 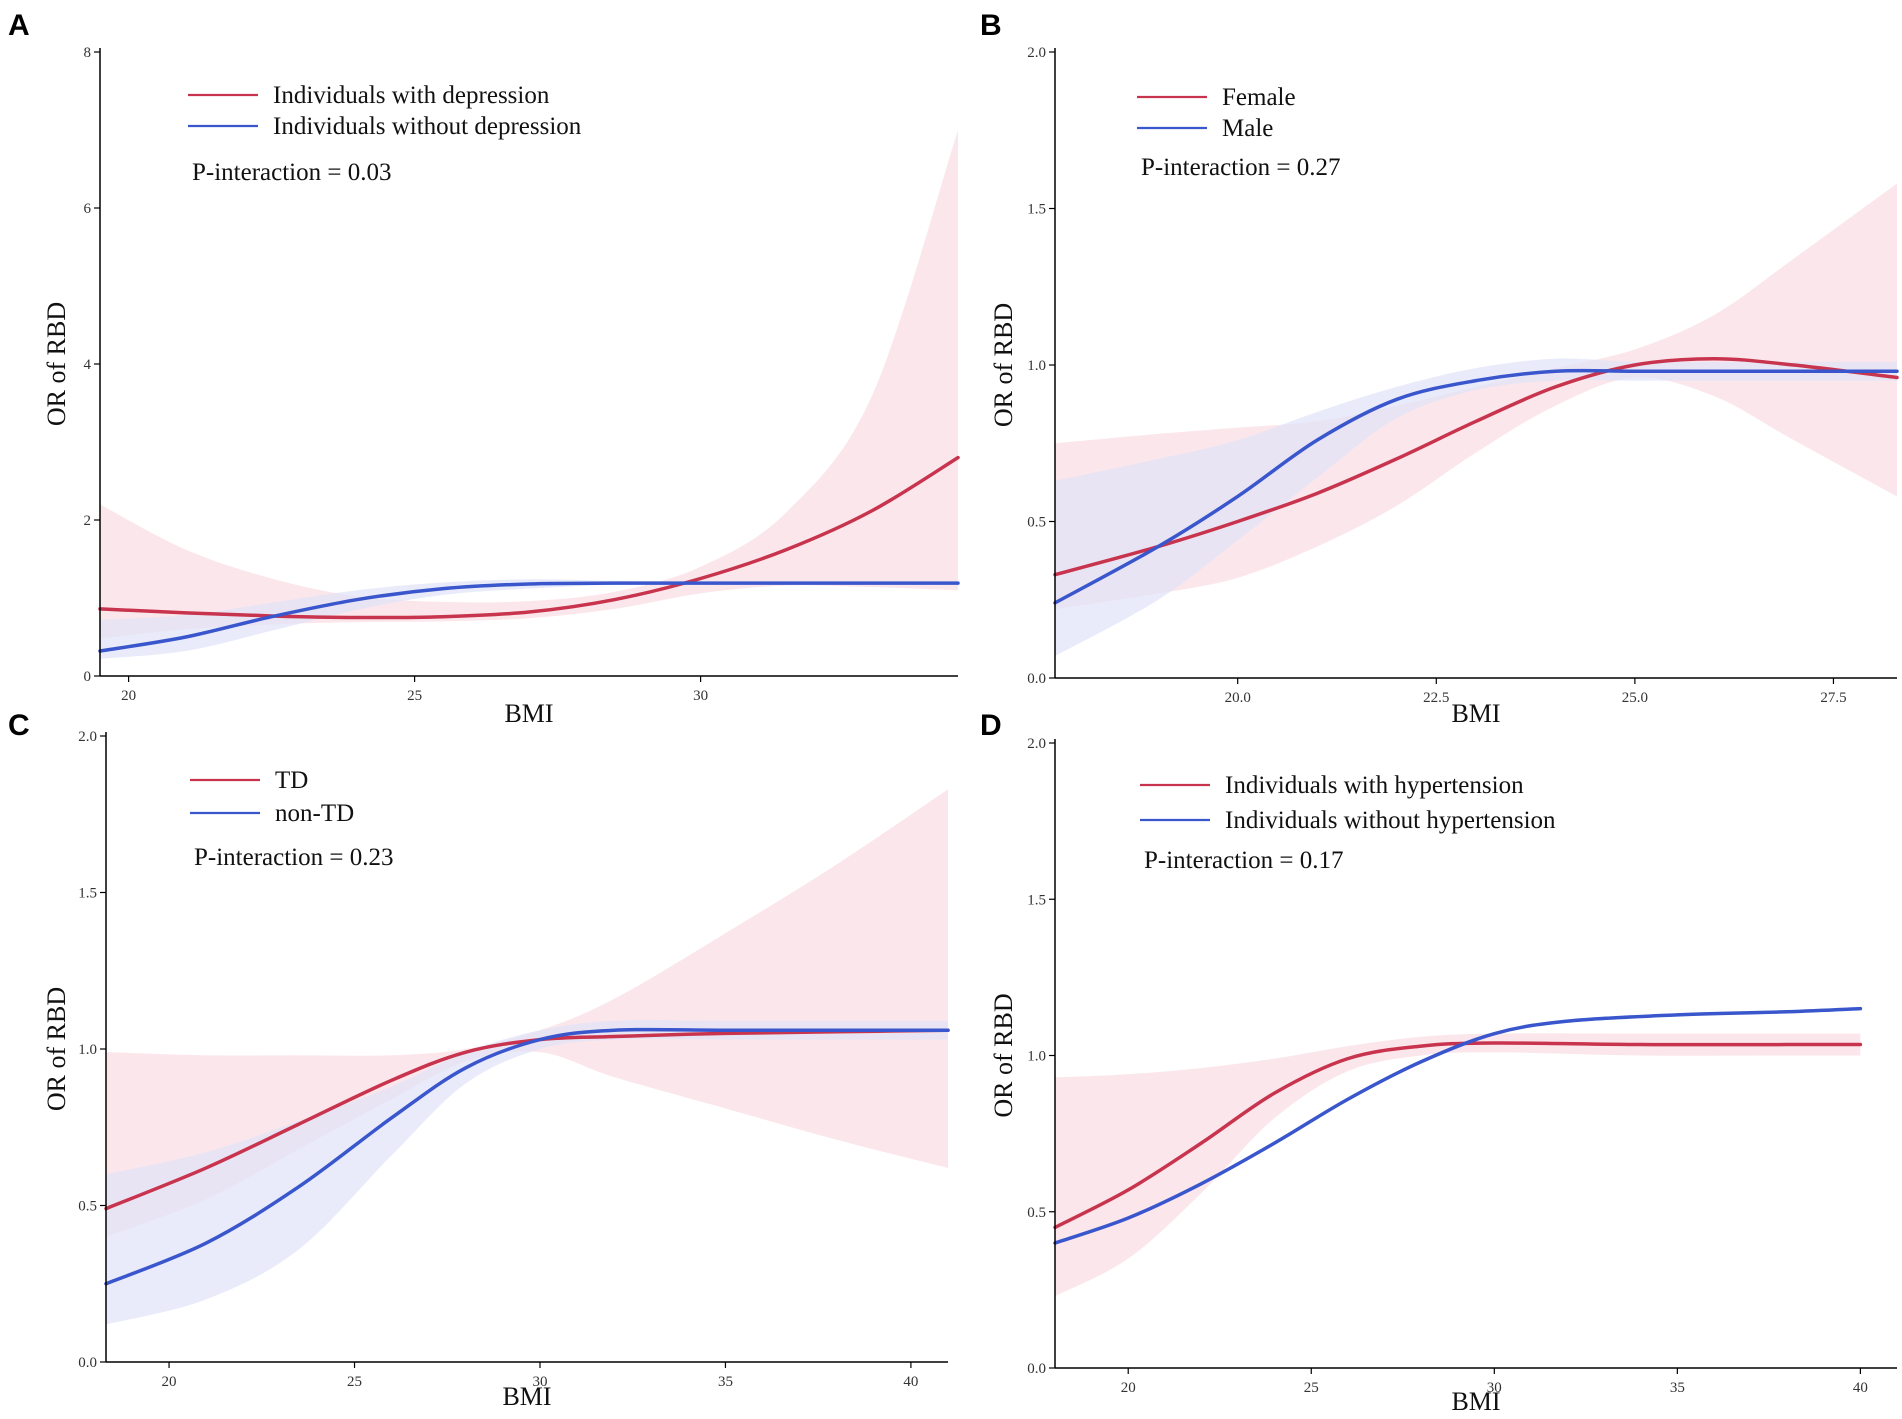 What do you see at coordinates (1374, 785) in the screenshot?
I see `legend-label: Individuals with hypertension` at bounding box center [1374, 785].